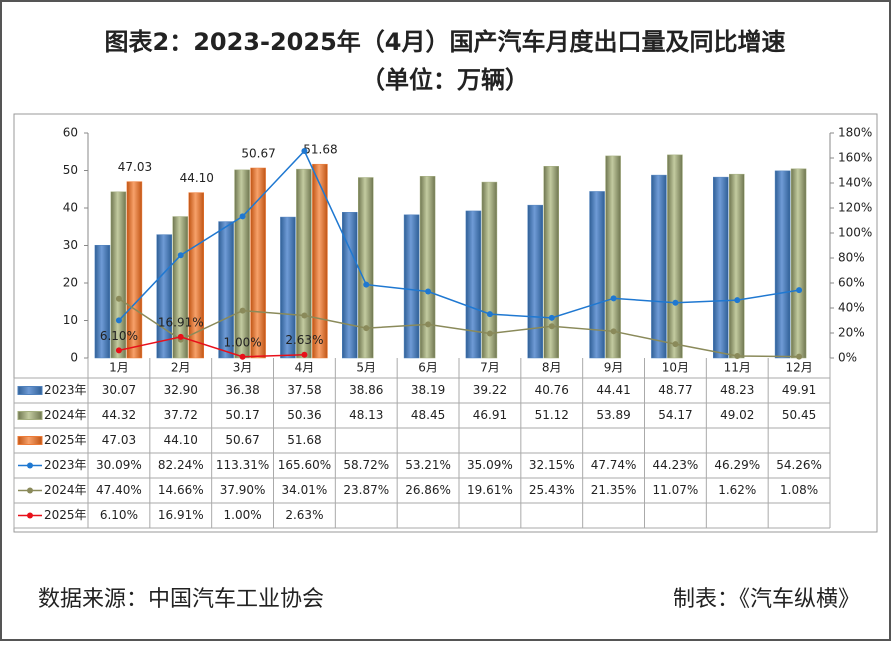 Image resolution: width=891 pixels, height=645 pixels. Describe the element at coordinates (366, 465) in the screenshot. I see `table-cell: 58.72%` at that location.